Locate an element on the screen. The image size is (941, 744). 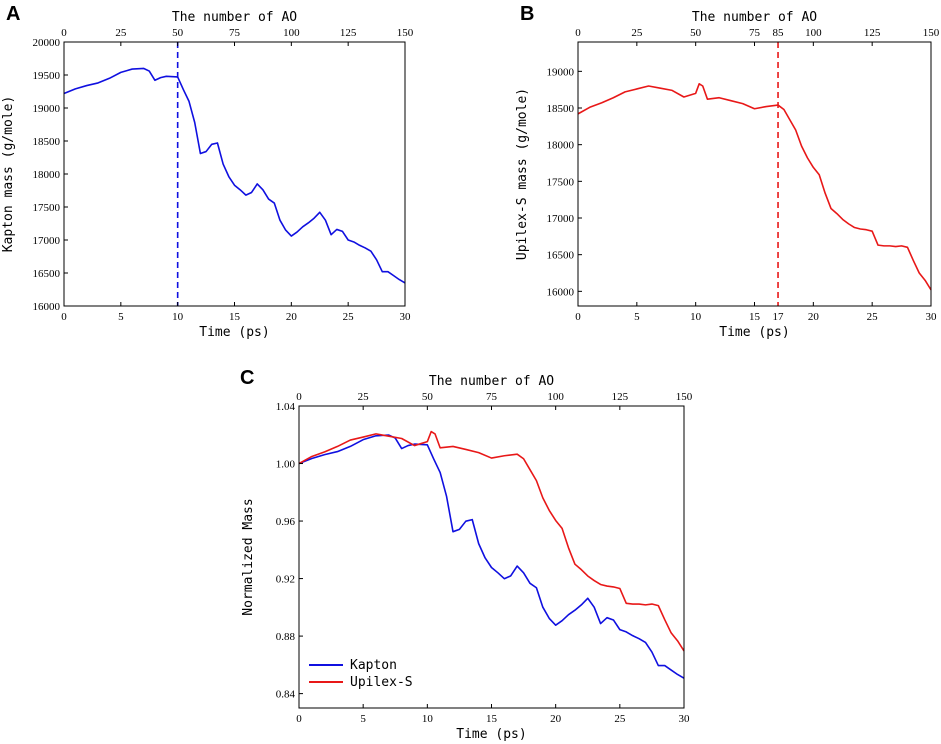
panel-letter: B is located at coordinates (527, 14).